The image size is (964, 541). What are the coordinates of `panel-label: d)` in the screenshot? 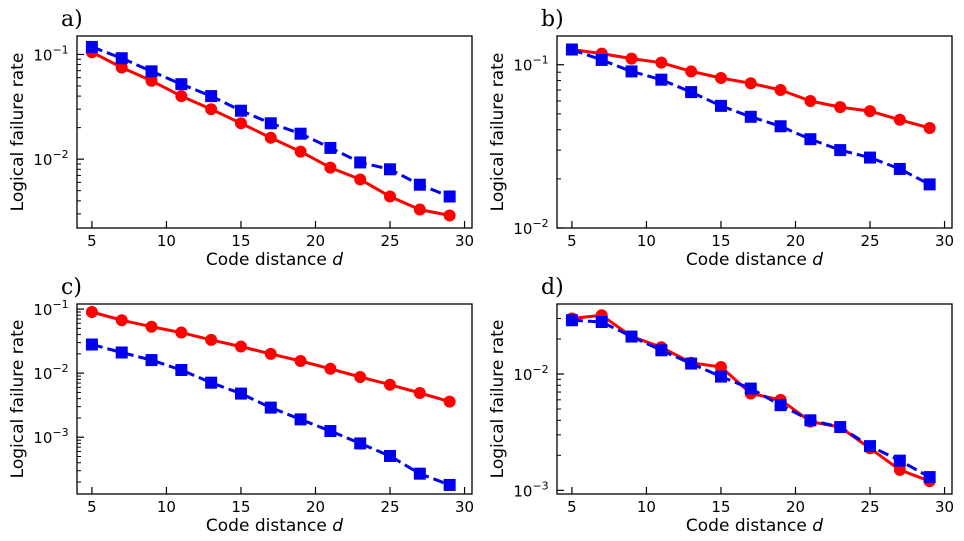 It's located at (552, 287).